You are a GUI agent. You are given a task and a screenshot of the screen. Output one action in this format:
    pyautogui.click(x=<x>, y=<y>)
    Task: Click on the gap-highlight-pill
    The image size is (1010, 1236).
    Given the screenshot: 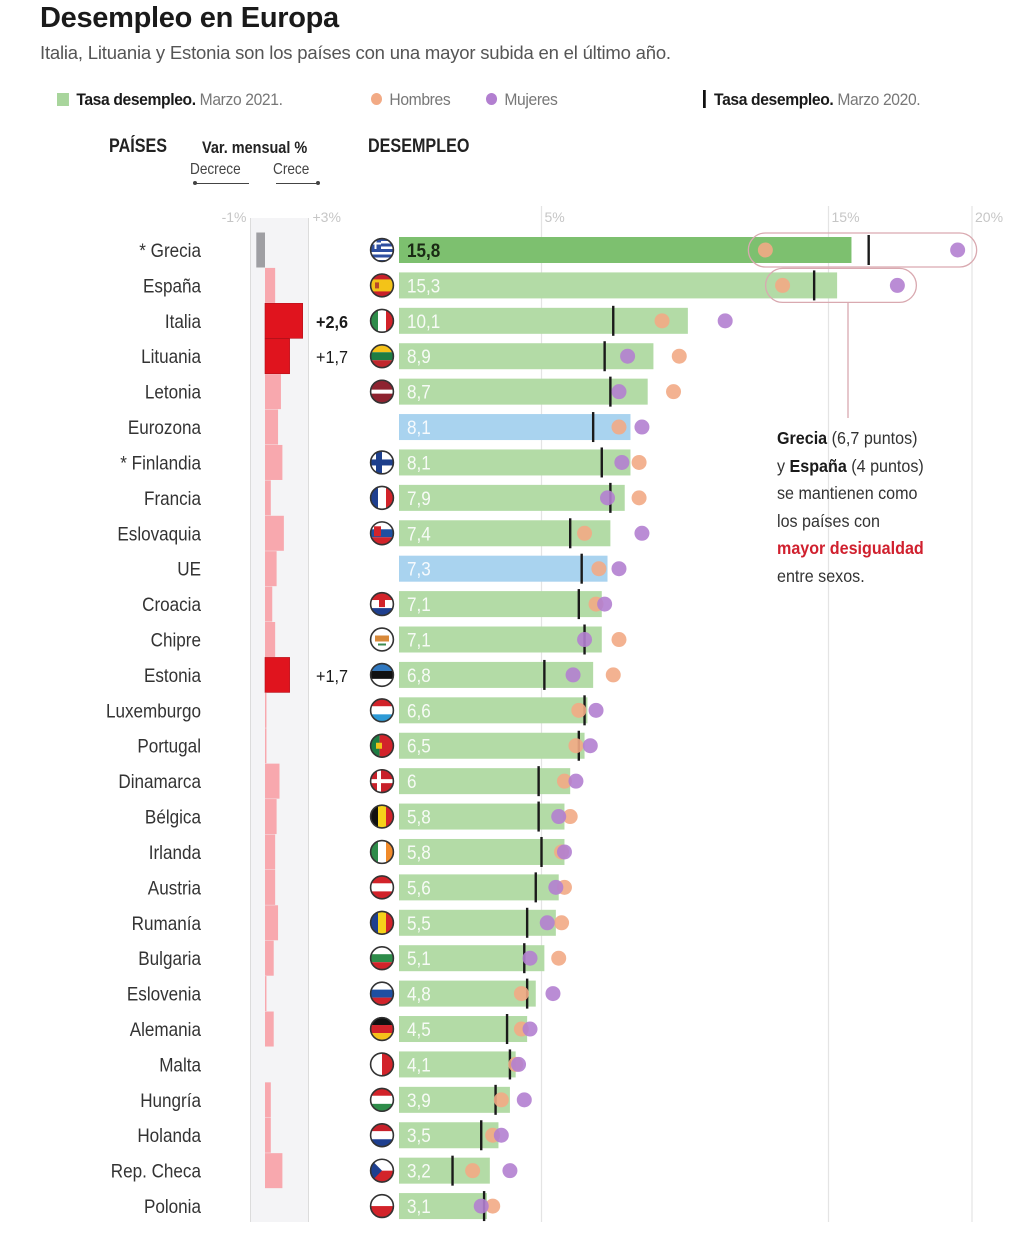 What is the action you would take?
    pyautogui.click(x=841, y=285)
    